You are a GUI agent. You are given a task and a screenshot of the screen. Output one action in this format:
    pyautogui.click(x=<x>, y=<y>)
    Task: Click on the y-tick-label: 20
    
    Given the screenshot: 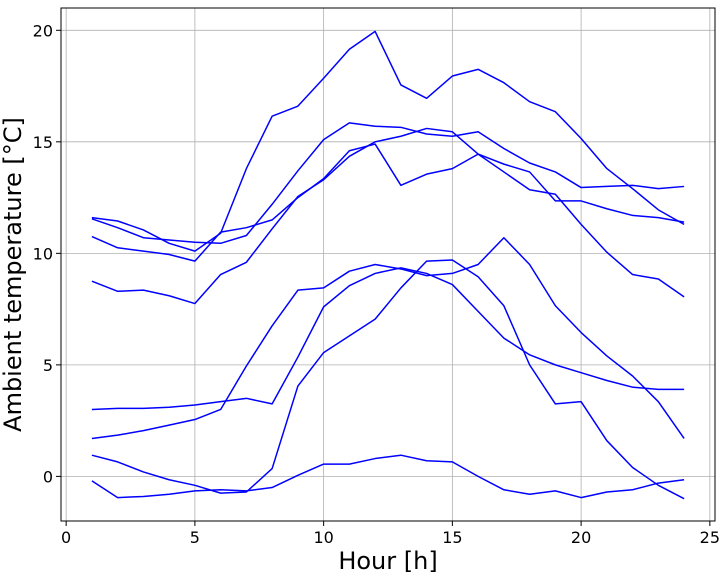 What is the action you would take?
    pyautogui.click(x=43, y=30)
    